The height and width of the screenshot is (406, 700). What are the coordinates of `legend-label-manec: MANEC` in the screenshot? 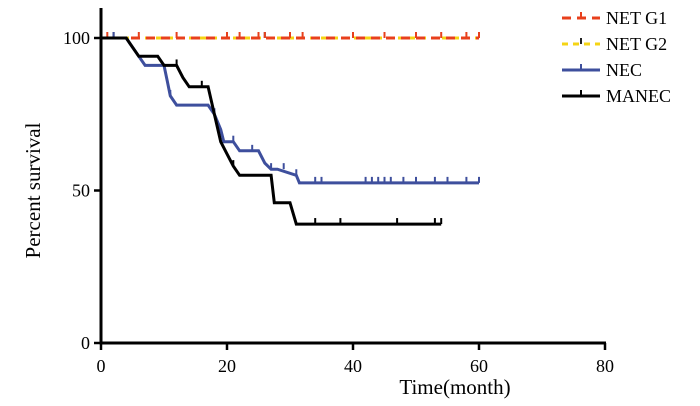 It's located at (638, 96).